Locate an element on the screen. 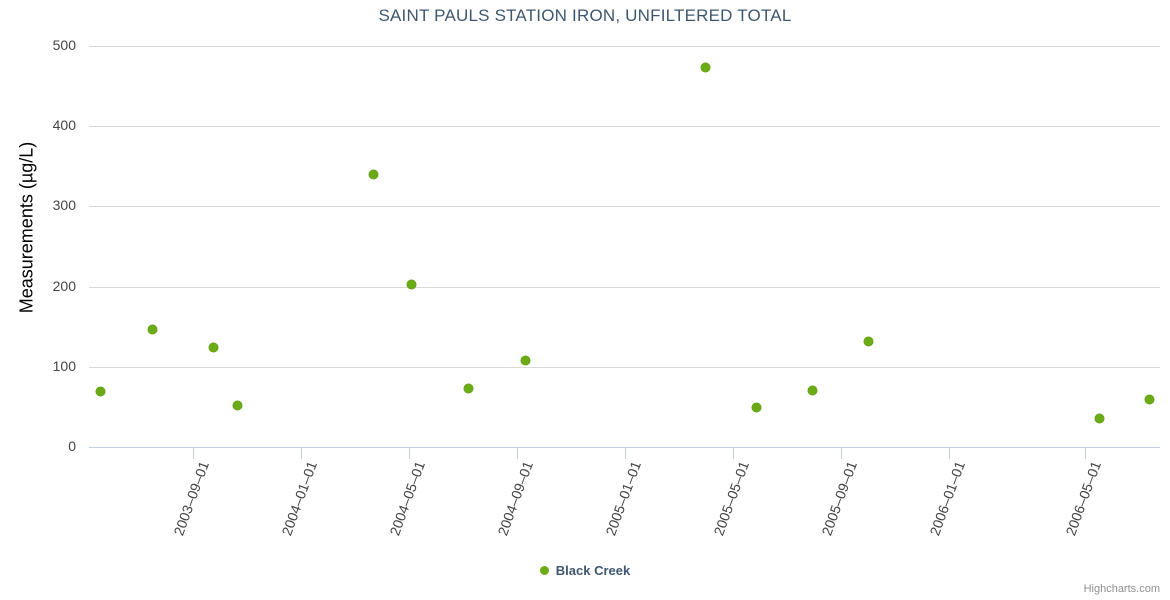  x-axis-tick-label: 2005–01–01 is located at coordinates (623, 498).